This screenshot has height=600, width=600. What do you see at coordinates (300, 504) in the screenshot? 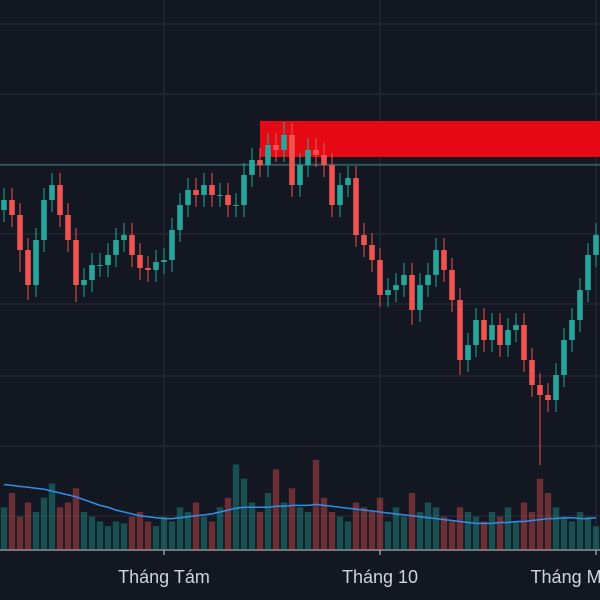
I see `volume-ma-line` at bounding box center [300, 504].